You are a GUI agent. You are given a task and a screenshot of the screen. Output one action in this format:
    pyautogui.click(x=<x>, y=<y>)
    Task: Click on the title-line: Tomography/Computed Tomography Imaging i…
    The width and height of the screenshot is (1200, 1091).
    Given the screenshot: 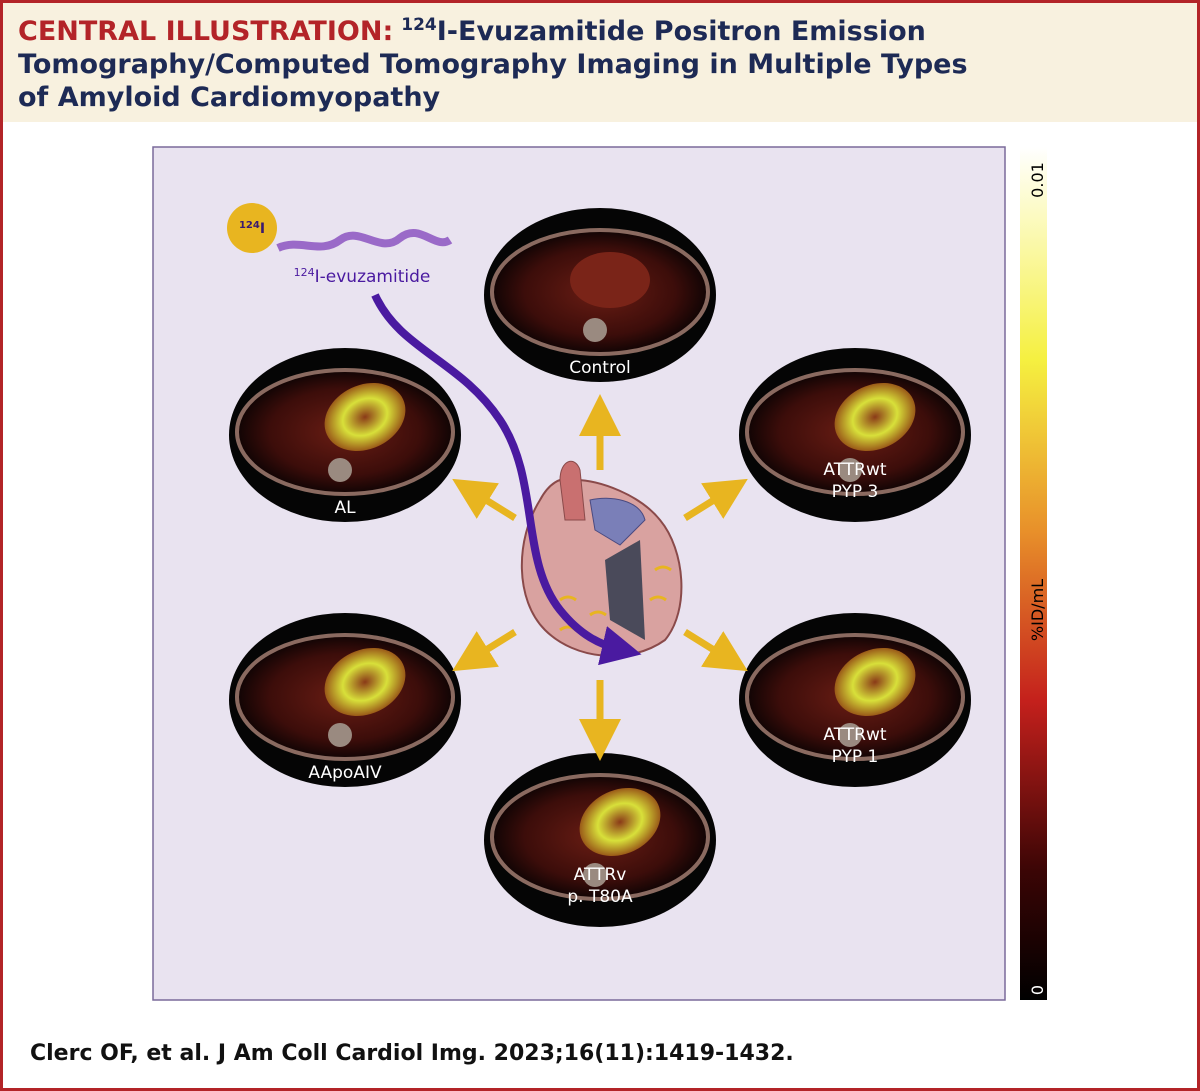 What is the action you would take?
    pyautogui.click(x=493, y=64)
    